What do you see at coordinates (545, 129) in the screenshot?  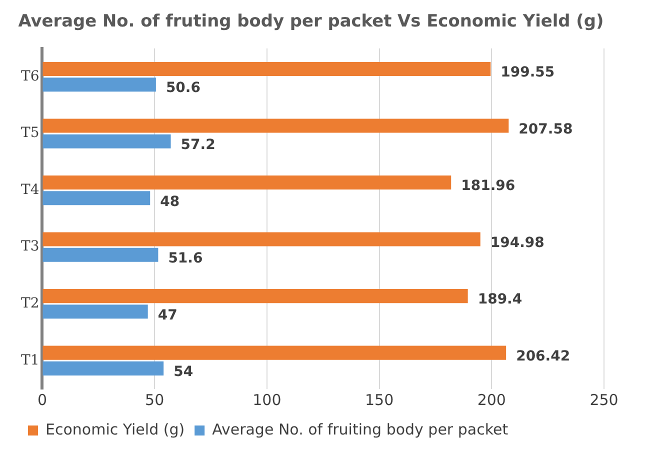 I see `data-label: 207.58` at bounding box center [545, 129].